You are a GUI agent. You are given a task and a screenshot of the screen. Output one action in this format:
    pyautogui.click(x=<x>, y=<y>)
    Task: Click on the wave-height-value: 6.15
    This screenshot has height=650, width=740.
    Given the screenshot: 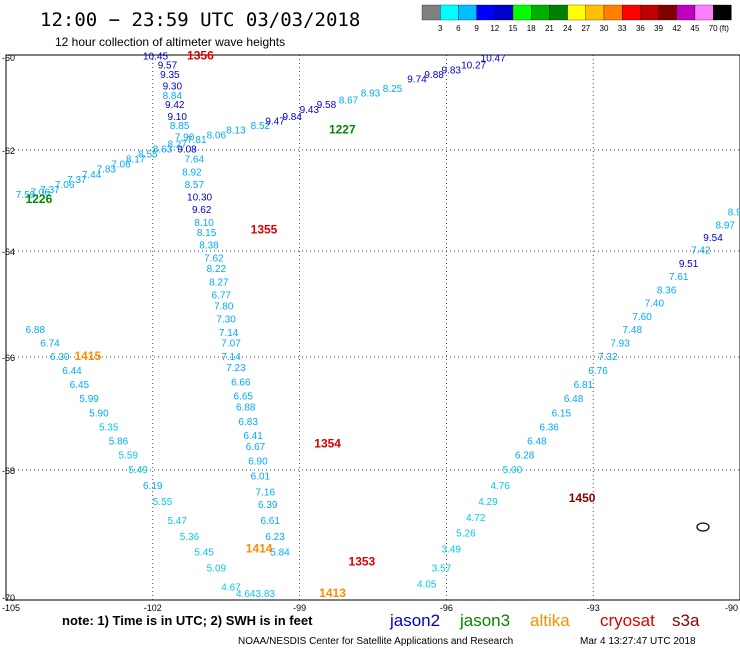 What is the action you would take?
    pyautogui.click(x=562, y=413)
    